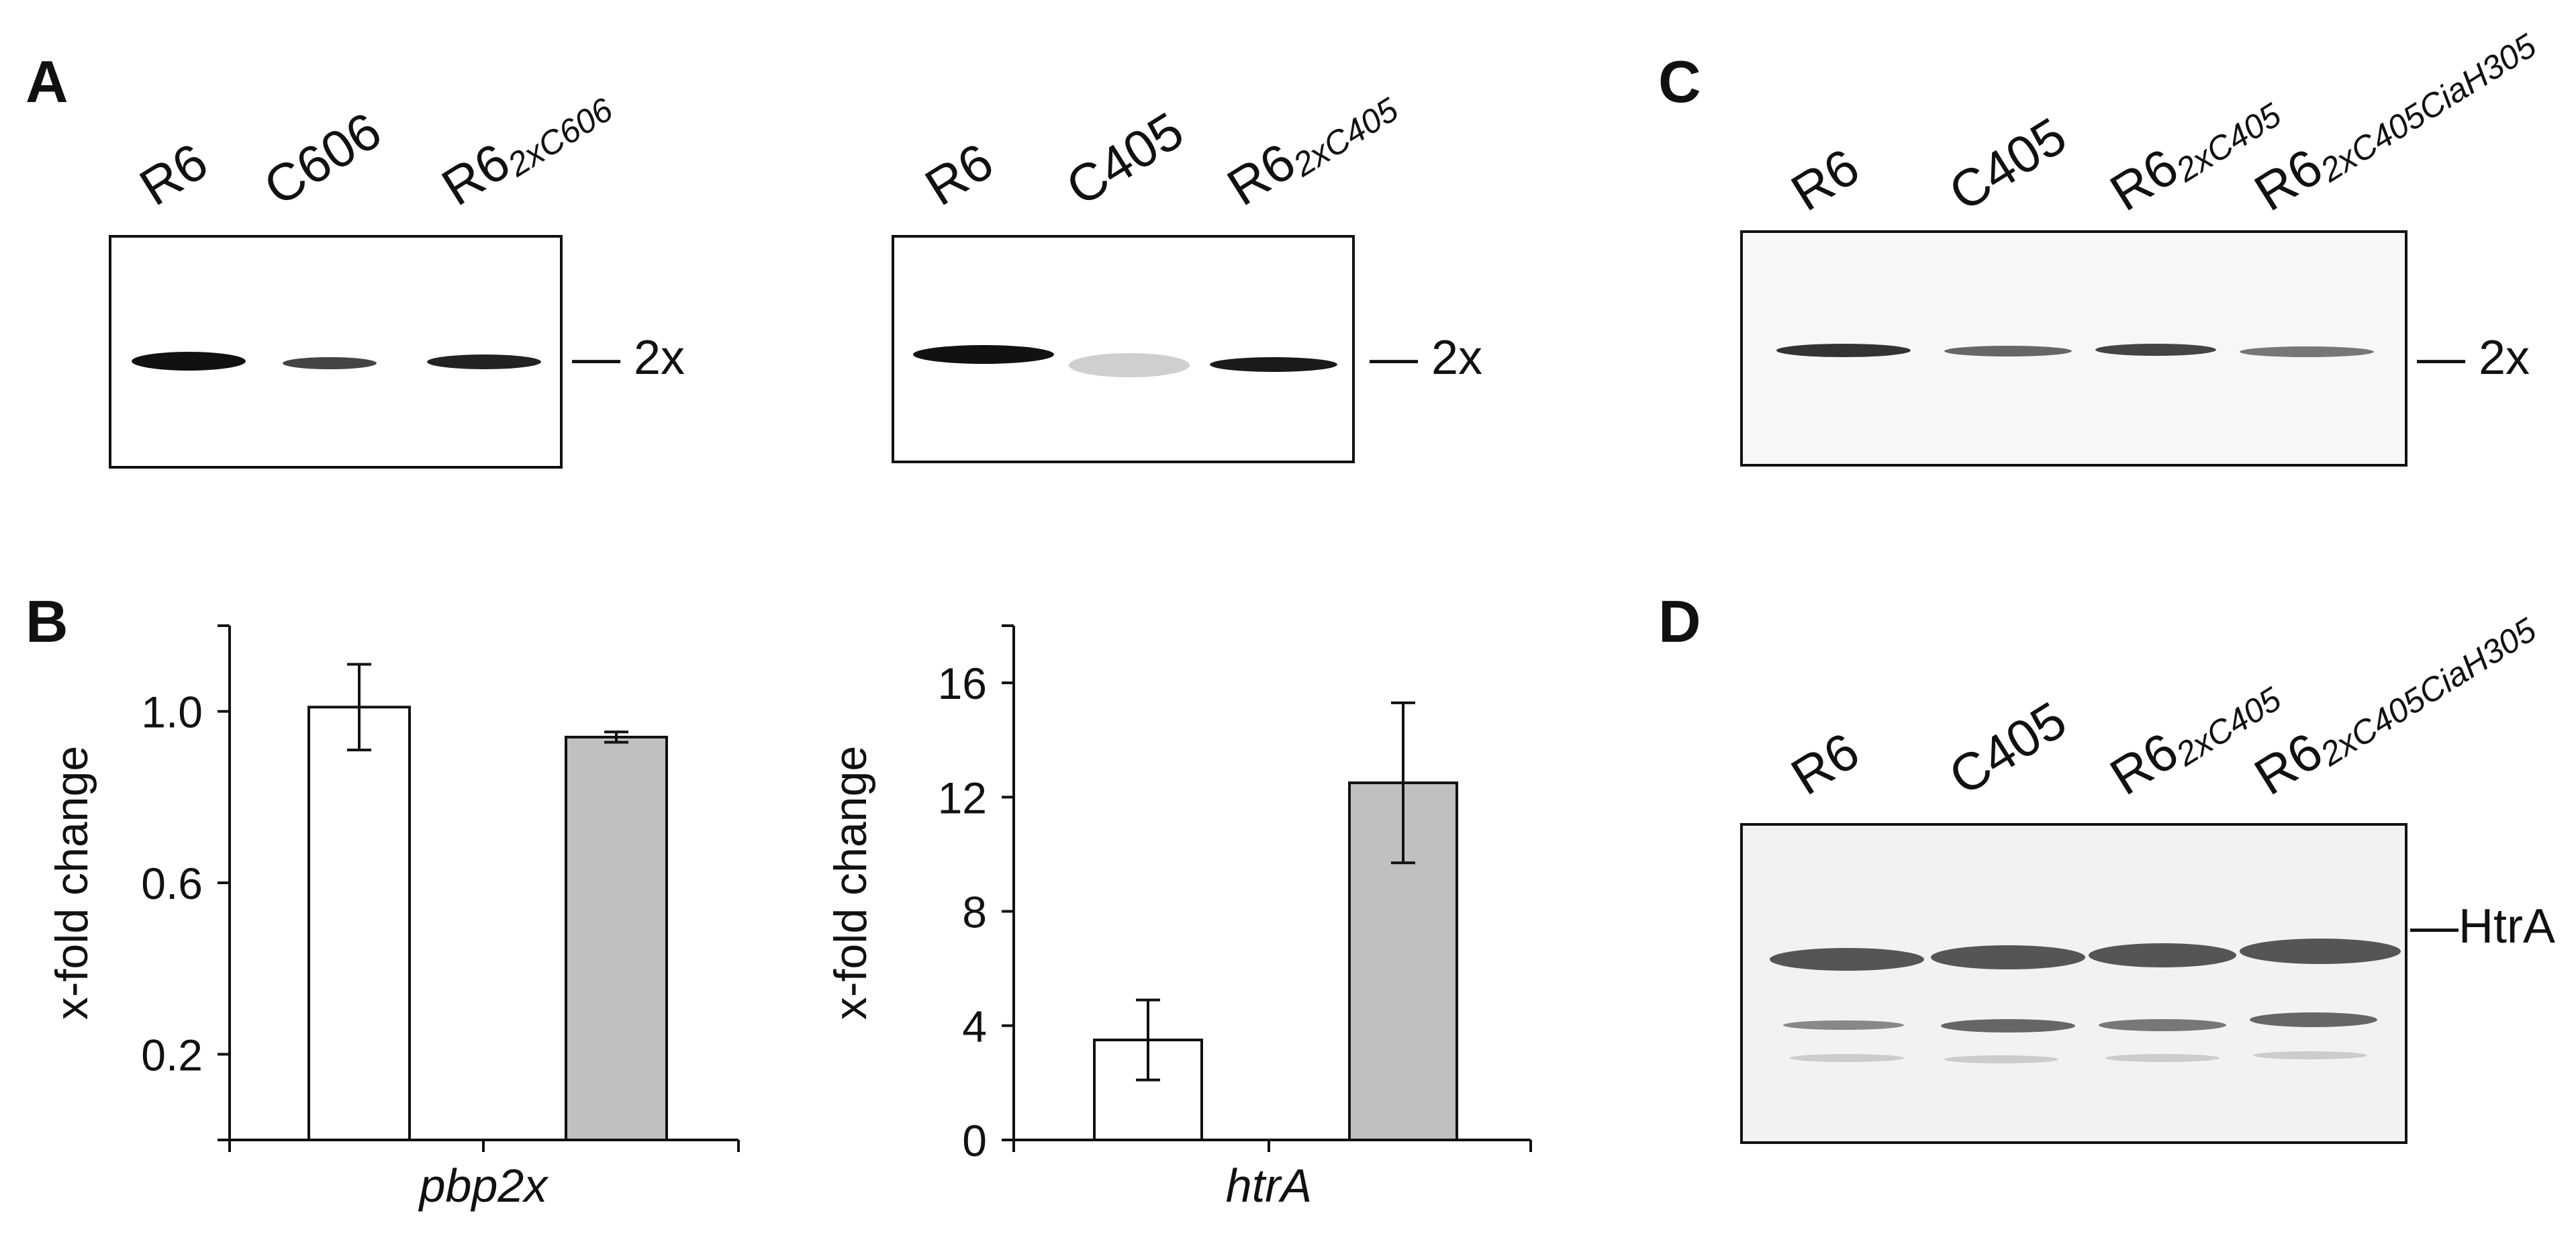 Image resolution: width=2576 pixels, height=1244 pixels. What do you see at coordinates (975, 1140) in the screenshot?
I see `y-tick-label: 0` at bounding box center [975, 1140].